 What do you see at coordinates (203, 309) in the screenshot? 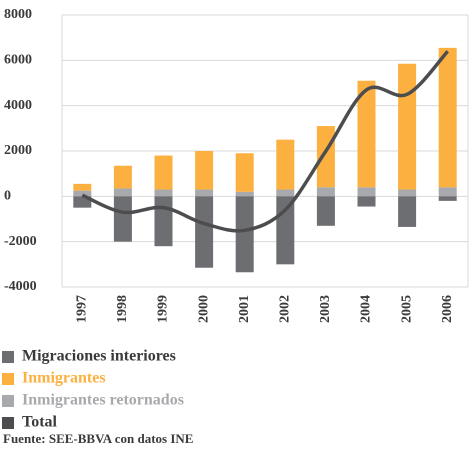
I see `x-tick-label: 2000` at bounding box center [203, 309].